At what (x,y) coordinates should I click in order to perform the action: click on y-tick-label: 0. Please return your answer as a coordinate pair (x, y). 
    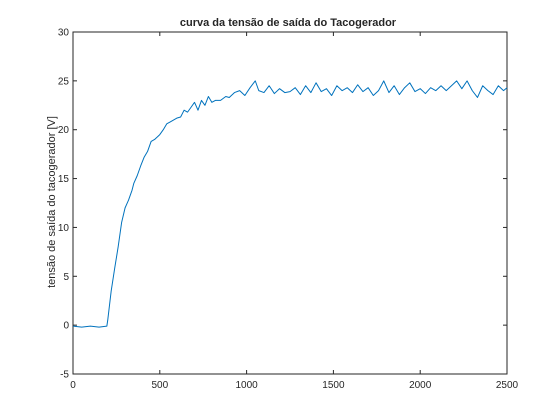
    Looking at the image, I should click on (66, 326).